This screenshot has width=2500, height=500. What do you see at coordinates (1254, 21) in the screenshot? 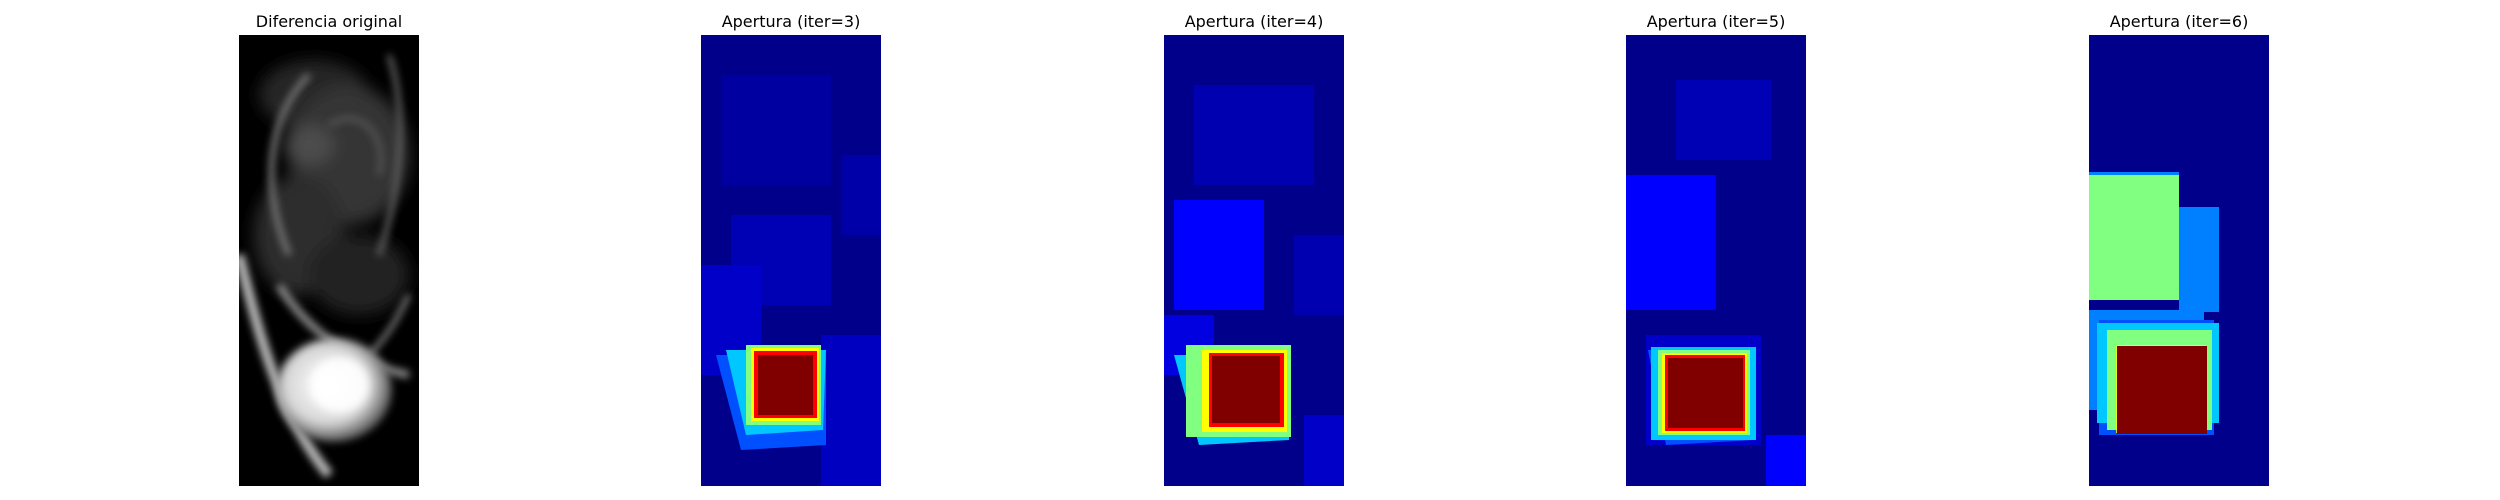
I see `panel-title: Apertura (iter=4)` at bounding box center [1254, 21].